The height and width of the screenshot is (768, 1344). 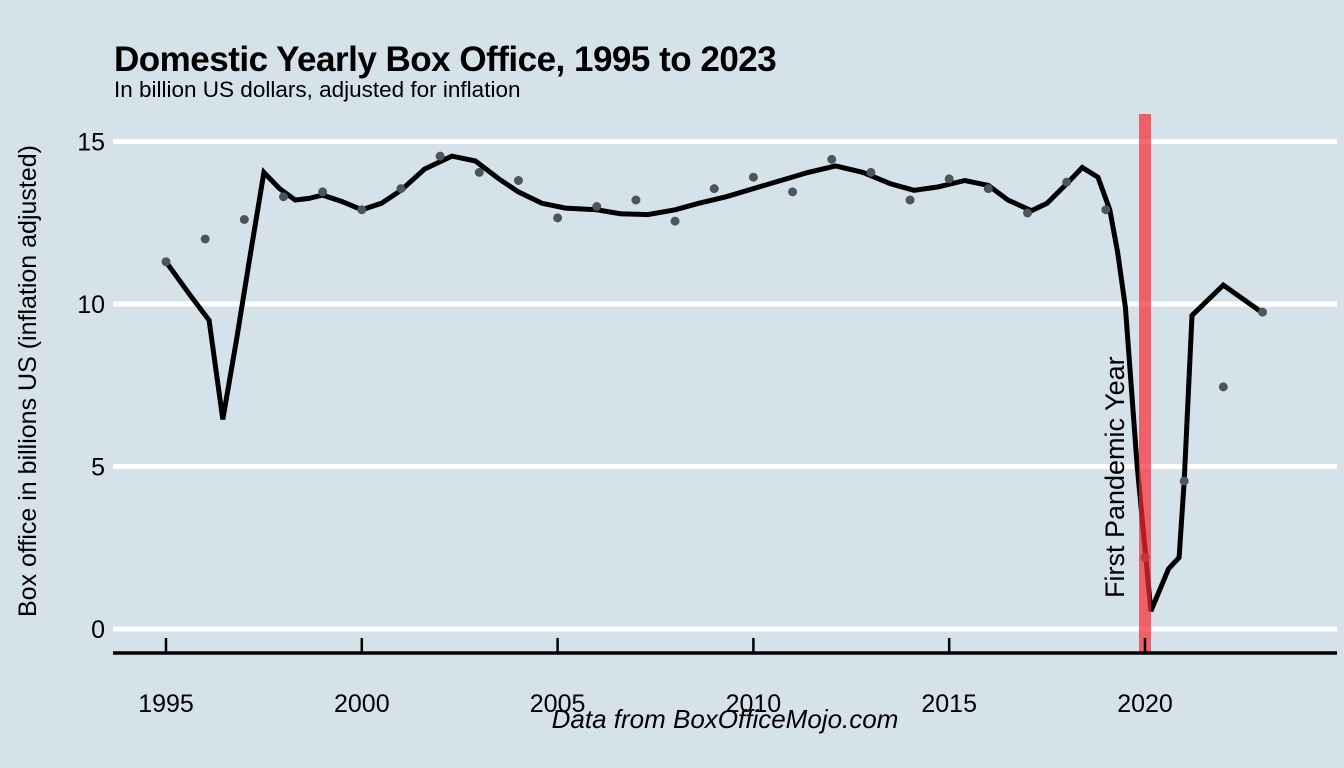 What do you see at coordinates (244, 219) in the screenshot?
I see `data-point-1997` at bounding box center [244, 219].